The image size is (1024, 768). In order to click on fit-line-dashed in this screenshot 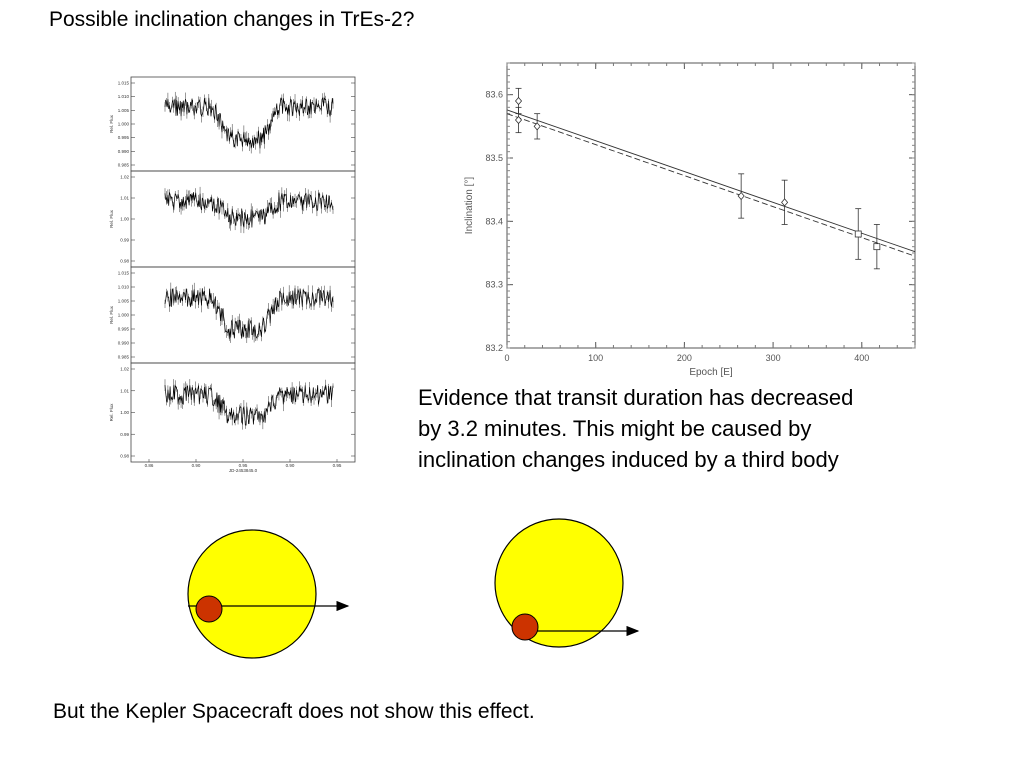, I will do `click(711, 185)`.